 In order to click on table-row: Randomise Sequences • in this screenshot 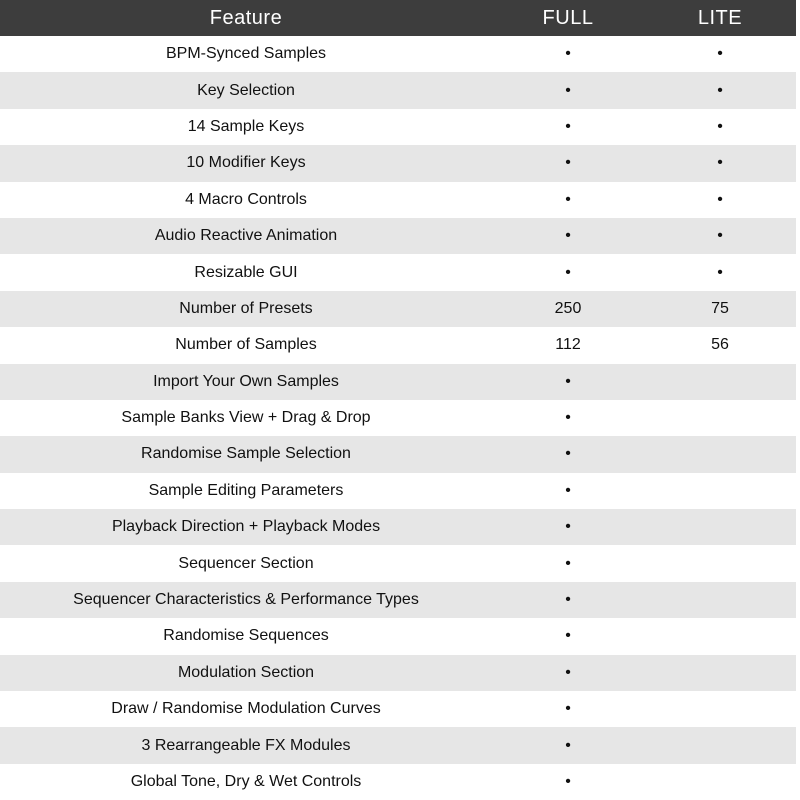, I will do `click(398, 636)`.